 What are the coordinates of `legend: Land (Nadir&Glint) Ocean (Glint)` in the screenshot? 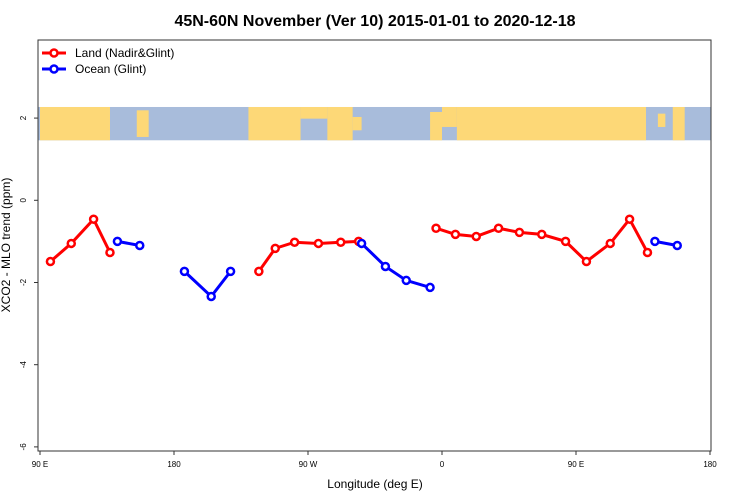 It's located at (108, 61).